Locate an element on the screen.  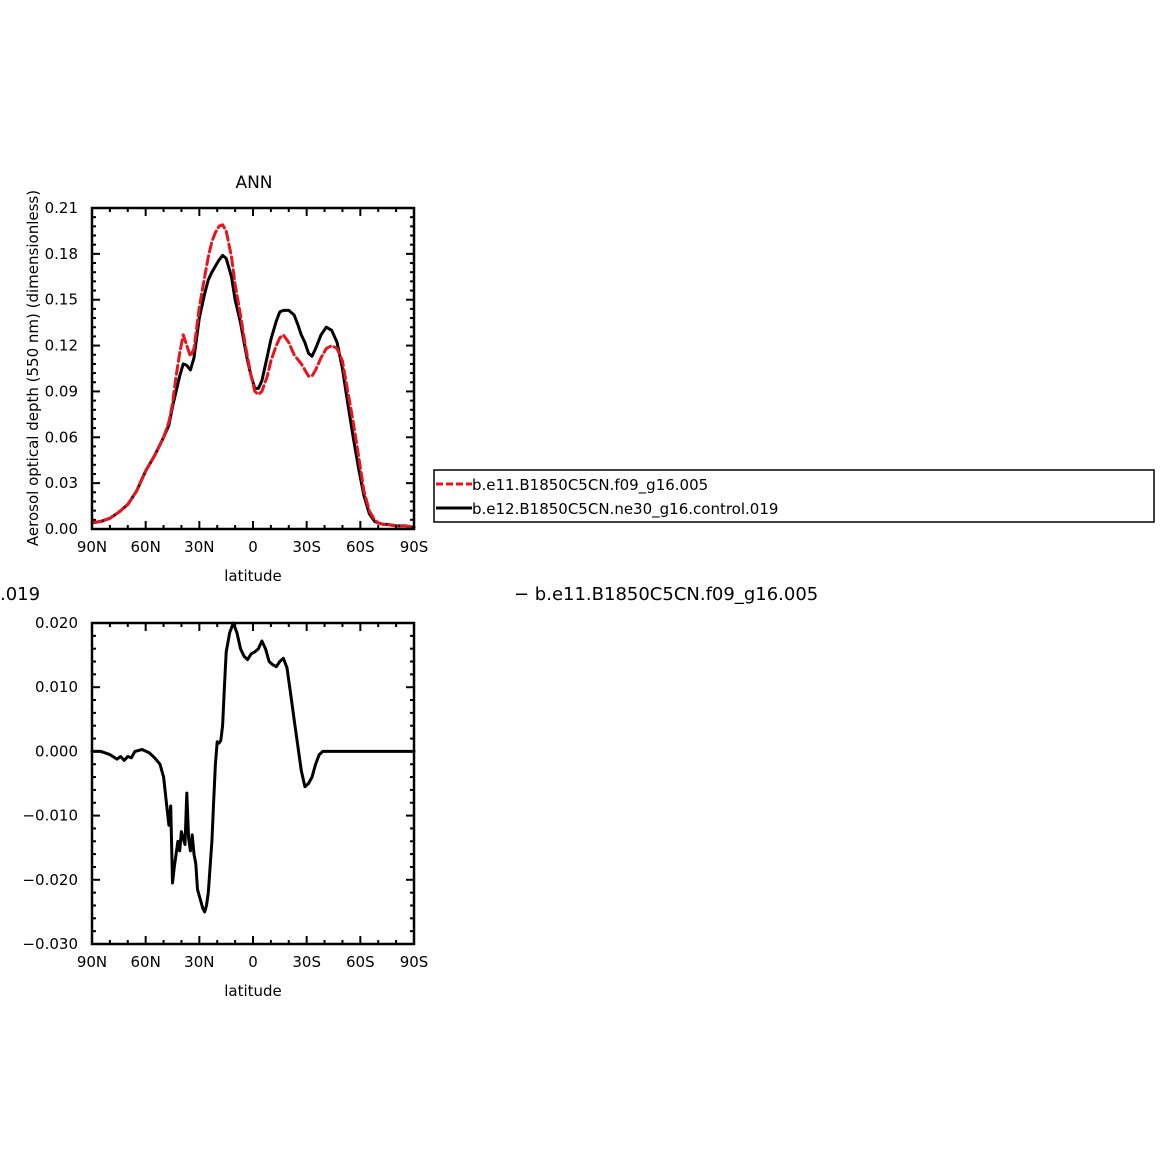
y-tick-label: 0.15 is located at coordinates (61, 300).